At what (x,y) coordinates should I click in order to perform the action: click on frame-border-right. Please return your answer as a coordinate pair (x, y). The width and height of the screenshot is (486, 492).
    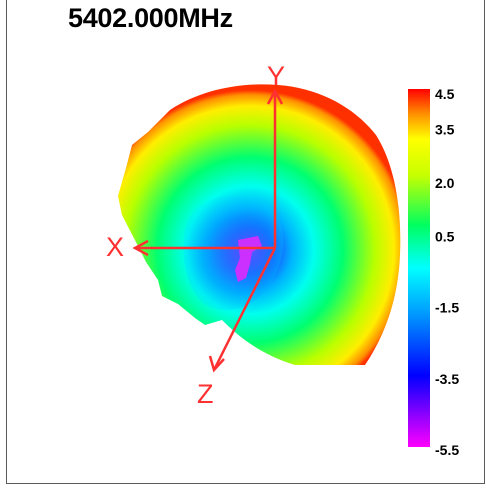
    Looking at the image, I should click on (484, 242).